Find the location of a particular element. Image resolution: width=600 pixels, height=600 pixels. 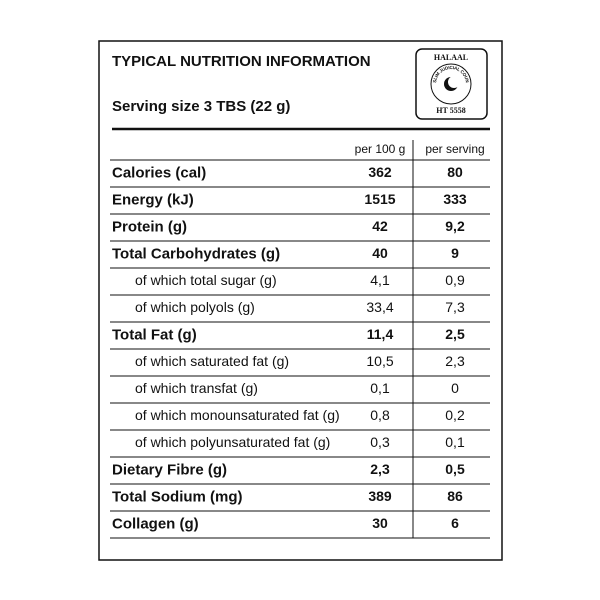

logo-ring is located at coordinates (451, 84).